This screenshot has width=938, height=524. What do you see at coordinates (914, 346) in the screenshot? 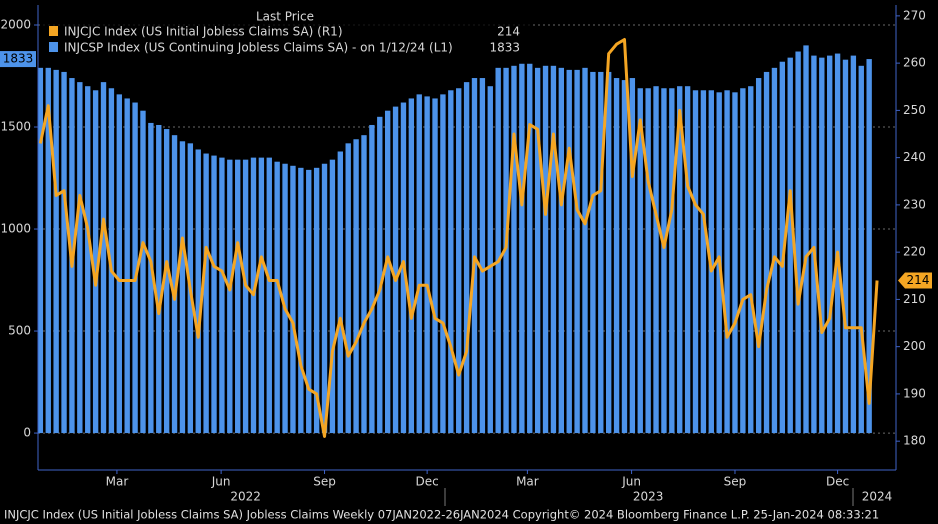
I see `y2-tick-label: 200` at bounding box center [914, 346].